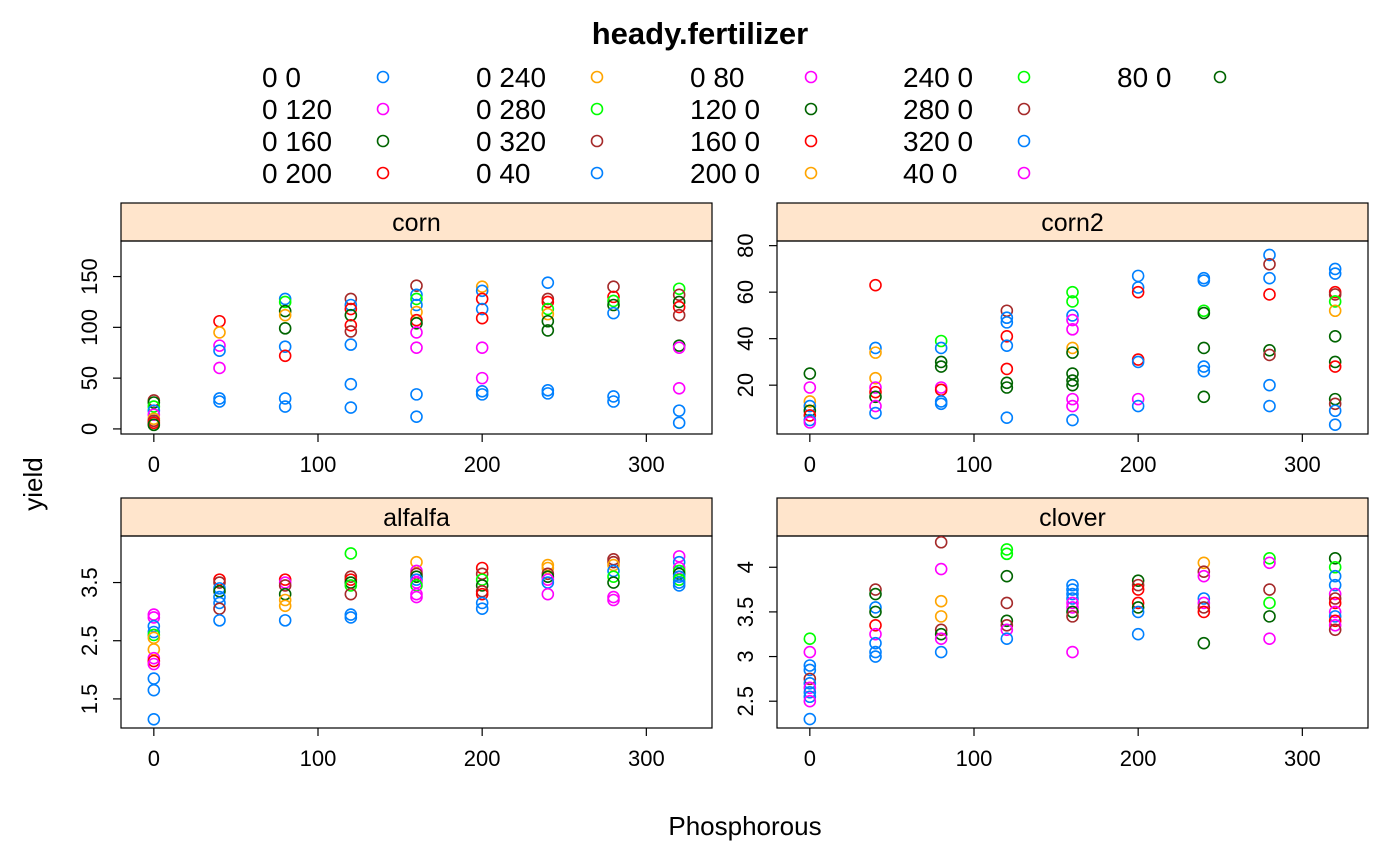 The height and width of the screenshot is (866, 1400). I want to click on x-tick-label: 100, so click(974, 464).